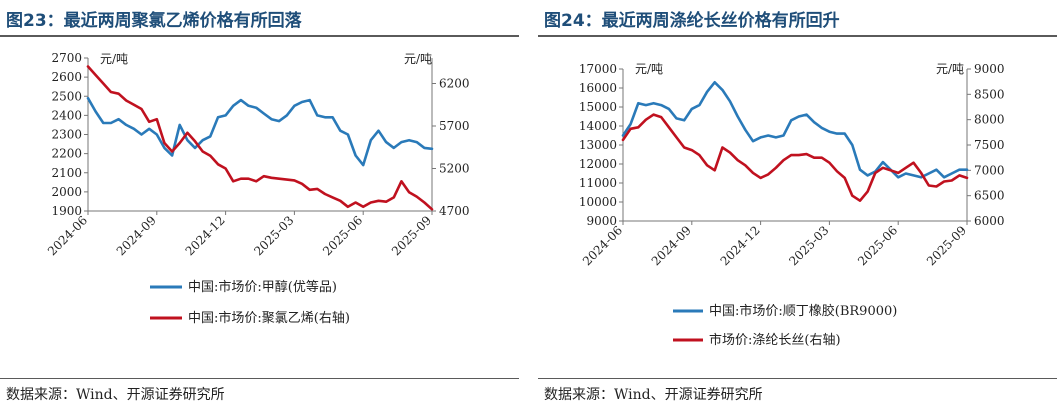 This screenshot has height=408, width=1057. Describe the element at coordinates (692, 21) in the screenshot. I see `figure-title: 图24：最近两周涤纶长丝价格有所回升` at that location.